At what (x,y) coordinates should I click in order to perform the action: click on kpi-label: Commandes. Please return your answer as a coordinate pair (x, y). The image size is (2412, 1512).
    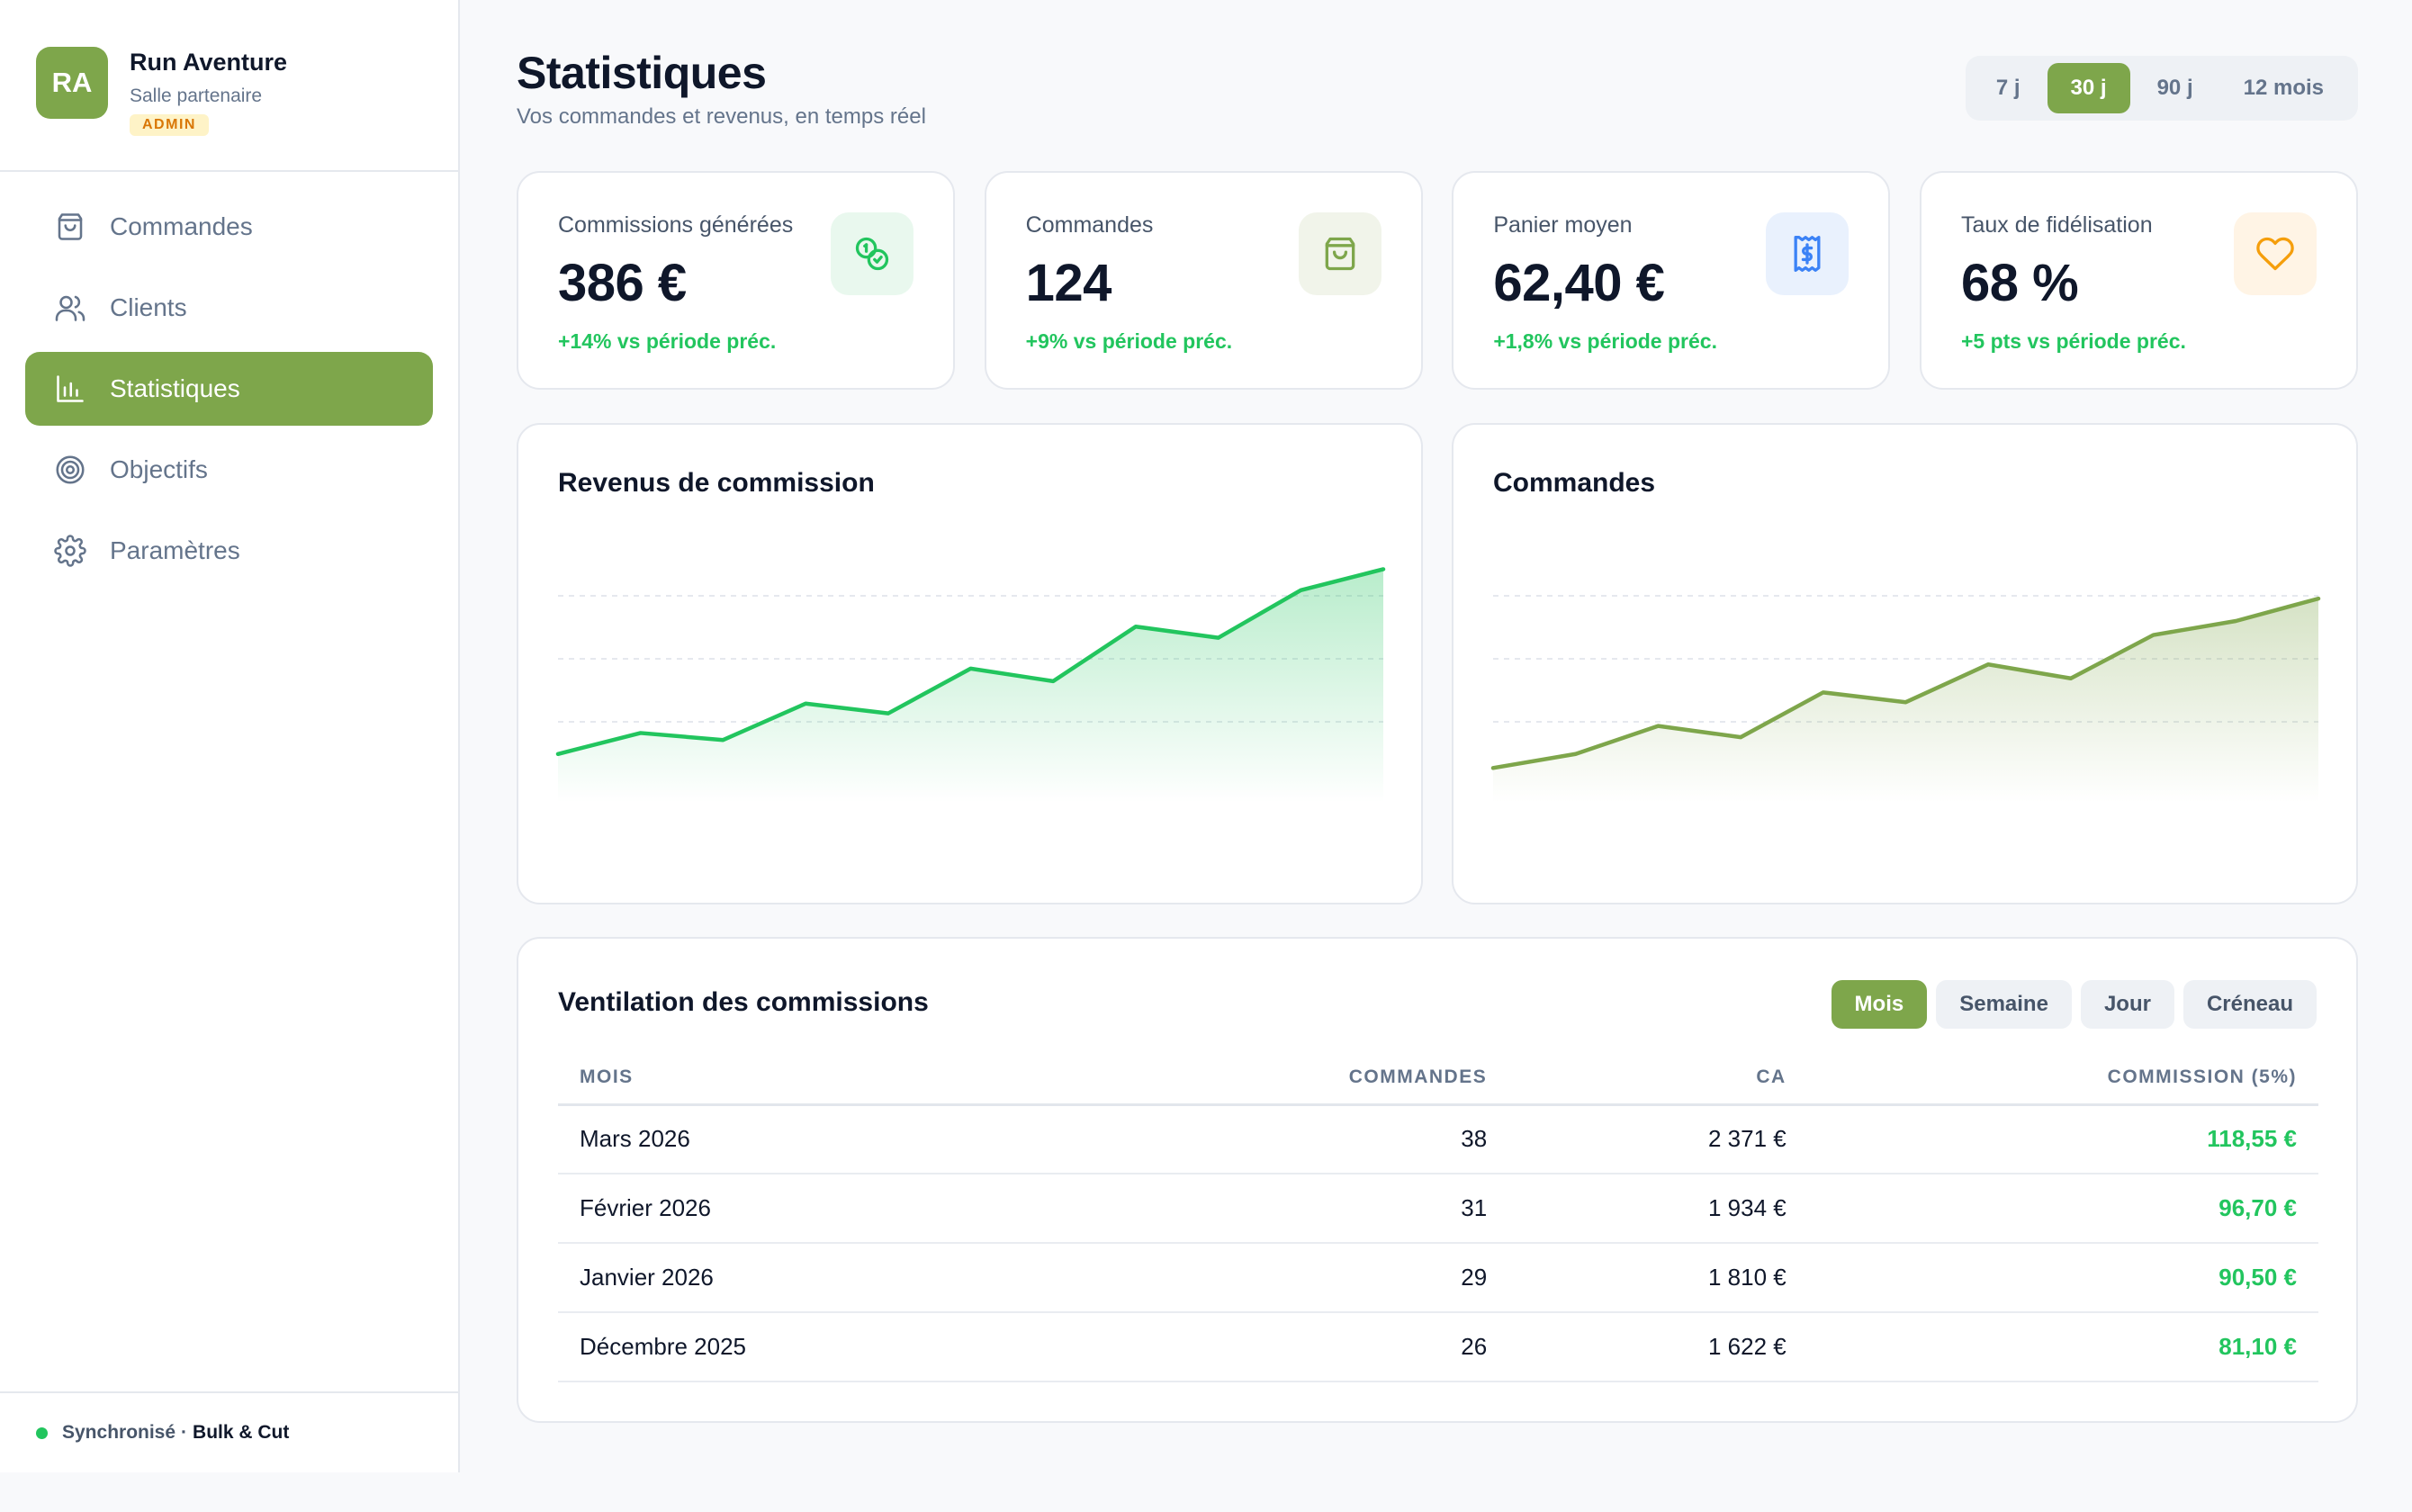
    Looking at the image, I should click on (1090, 225).